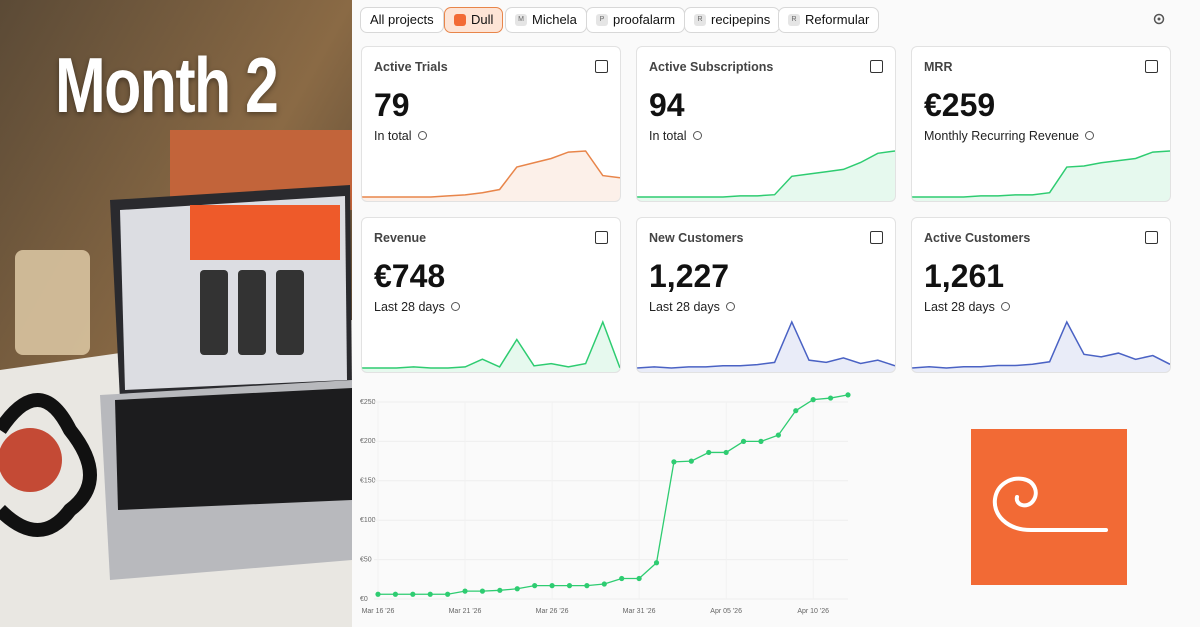 The image size is (1200, 627). I want to click on card-title: Revenue, so click(400, 238).